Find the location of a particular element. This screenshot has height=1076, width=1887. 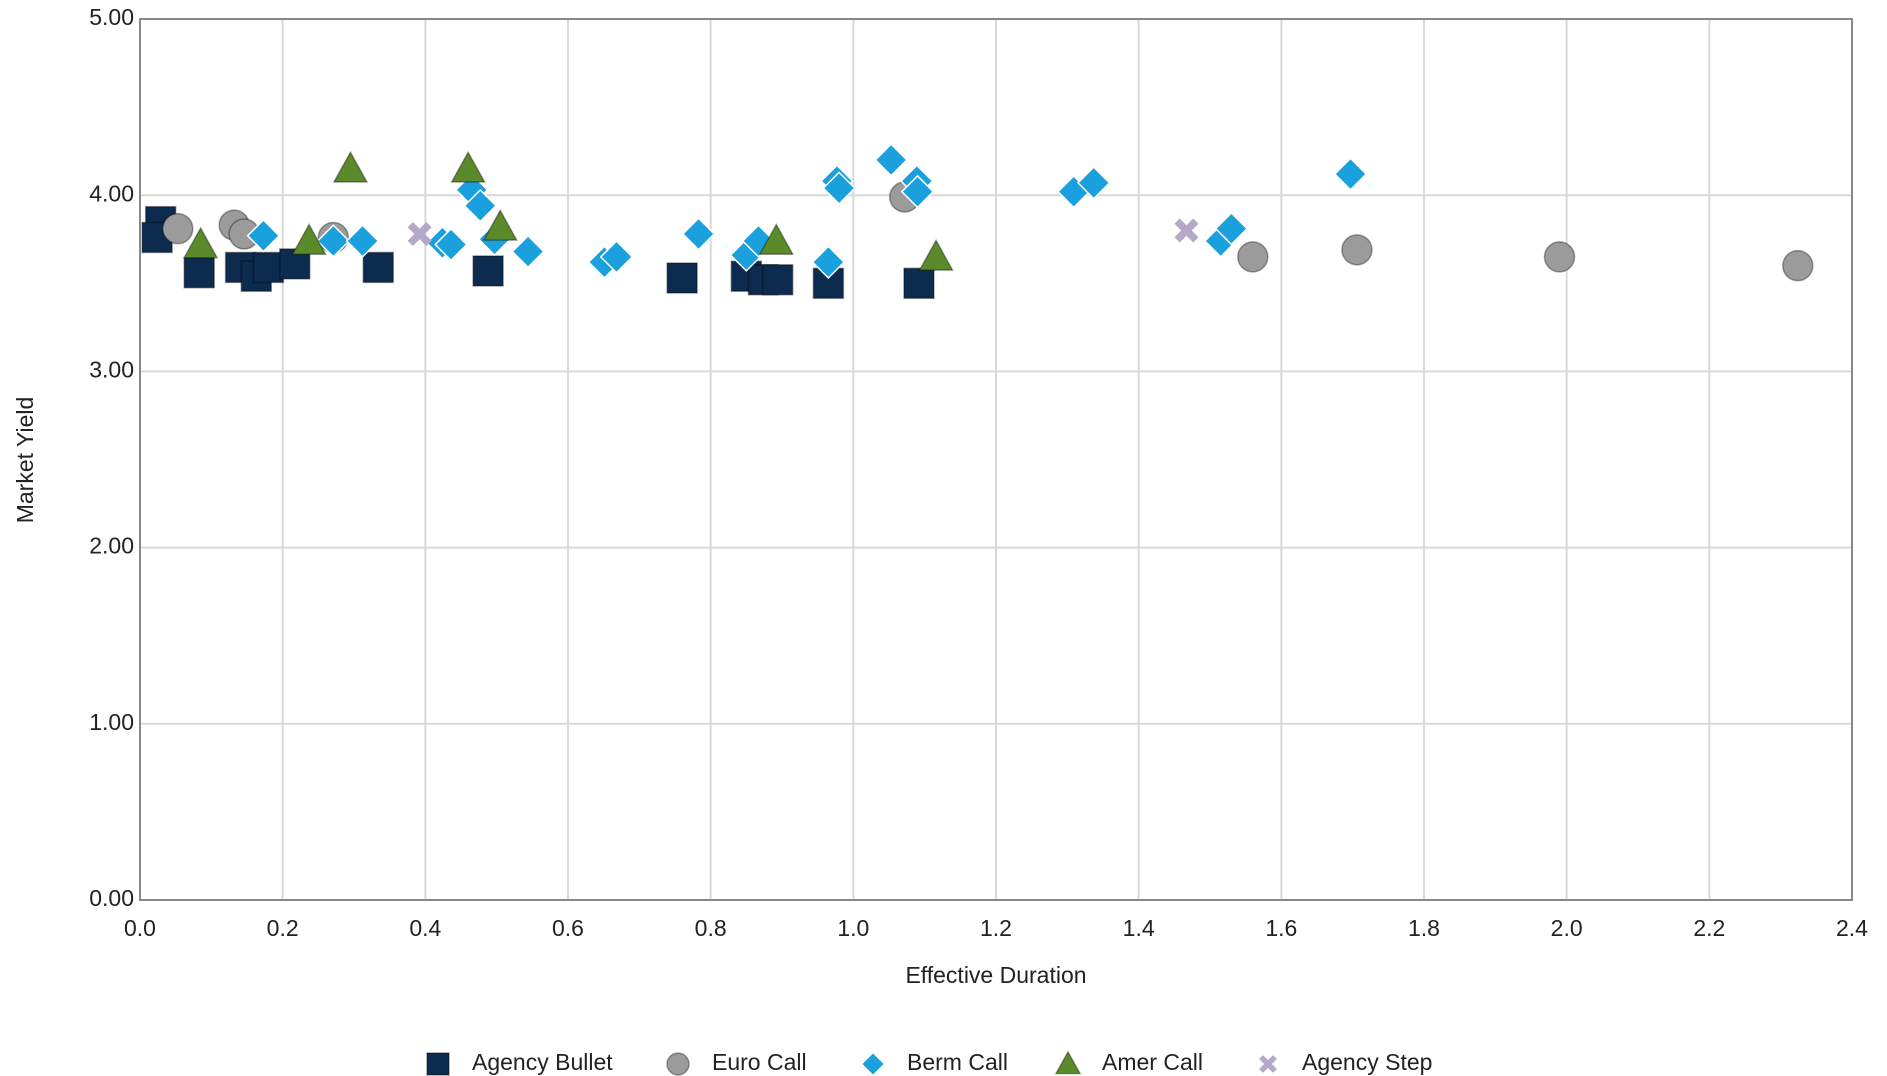

legend-label: Berm Call is located at coordinates (957, 1062).